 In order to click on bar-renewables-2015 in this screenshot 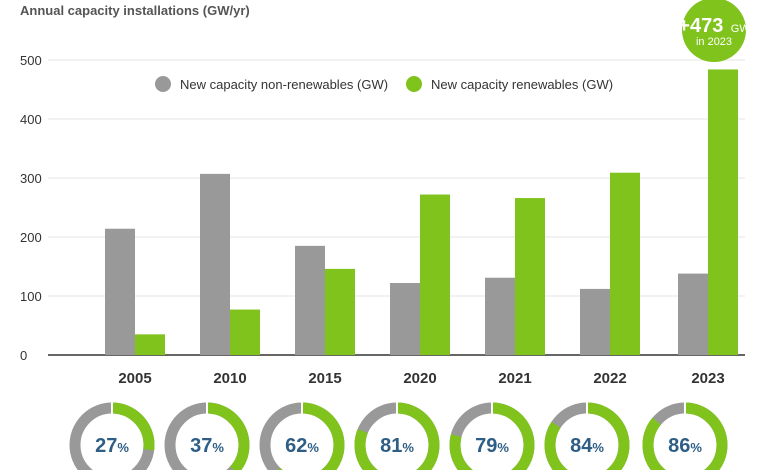, I will do `click(340, 311)`.